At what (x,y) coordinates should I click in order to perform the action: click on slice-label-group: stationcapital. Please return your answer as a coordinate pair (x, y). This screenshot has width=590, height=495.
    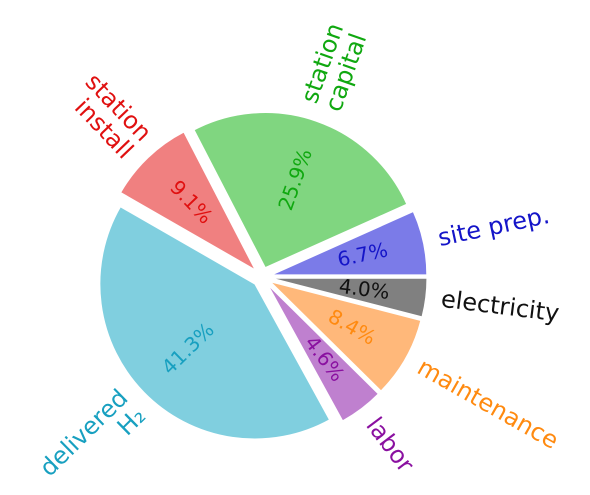
    Looking at the image, I should click on (333, 68).